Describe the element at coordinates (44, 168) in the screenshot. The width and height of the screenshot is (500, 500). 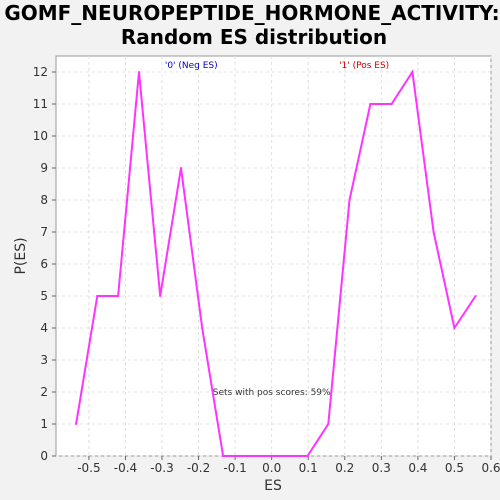
I see `y-tick-label: 9` at that location.